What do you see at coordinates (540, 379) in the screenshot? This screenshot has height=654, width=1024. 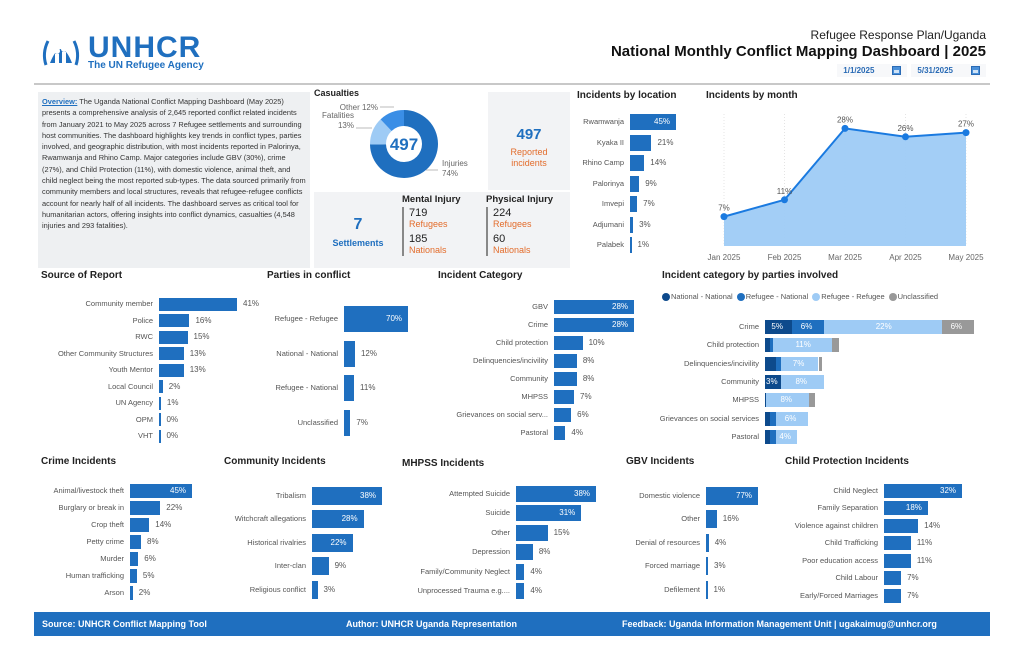 I see `bar-row: Community 8%` at bounding box center [540, 379].